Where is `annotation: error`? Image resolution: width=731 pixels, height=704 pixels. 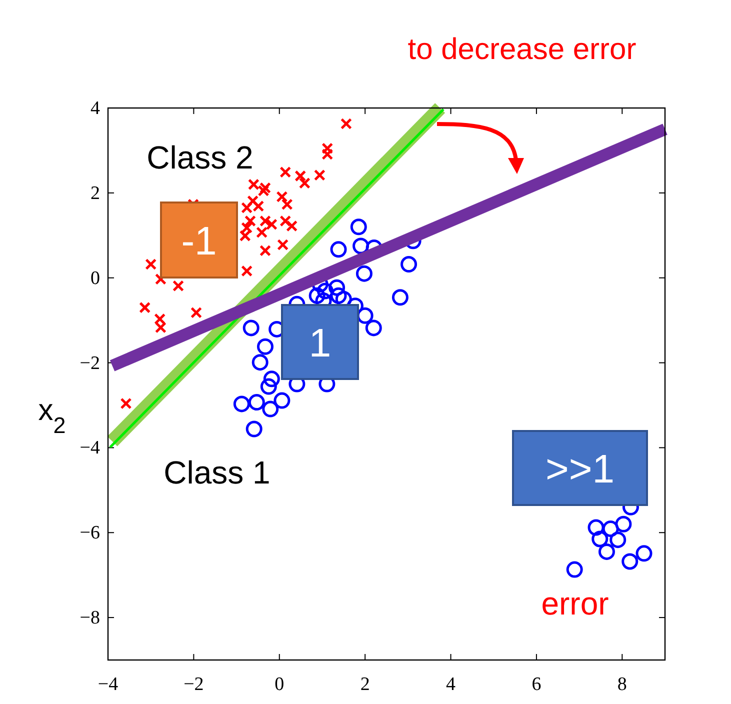
annotation: error is located at coordinates (575, 604).